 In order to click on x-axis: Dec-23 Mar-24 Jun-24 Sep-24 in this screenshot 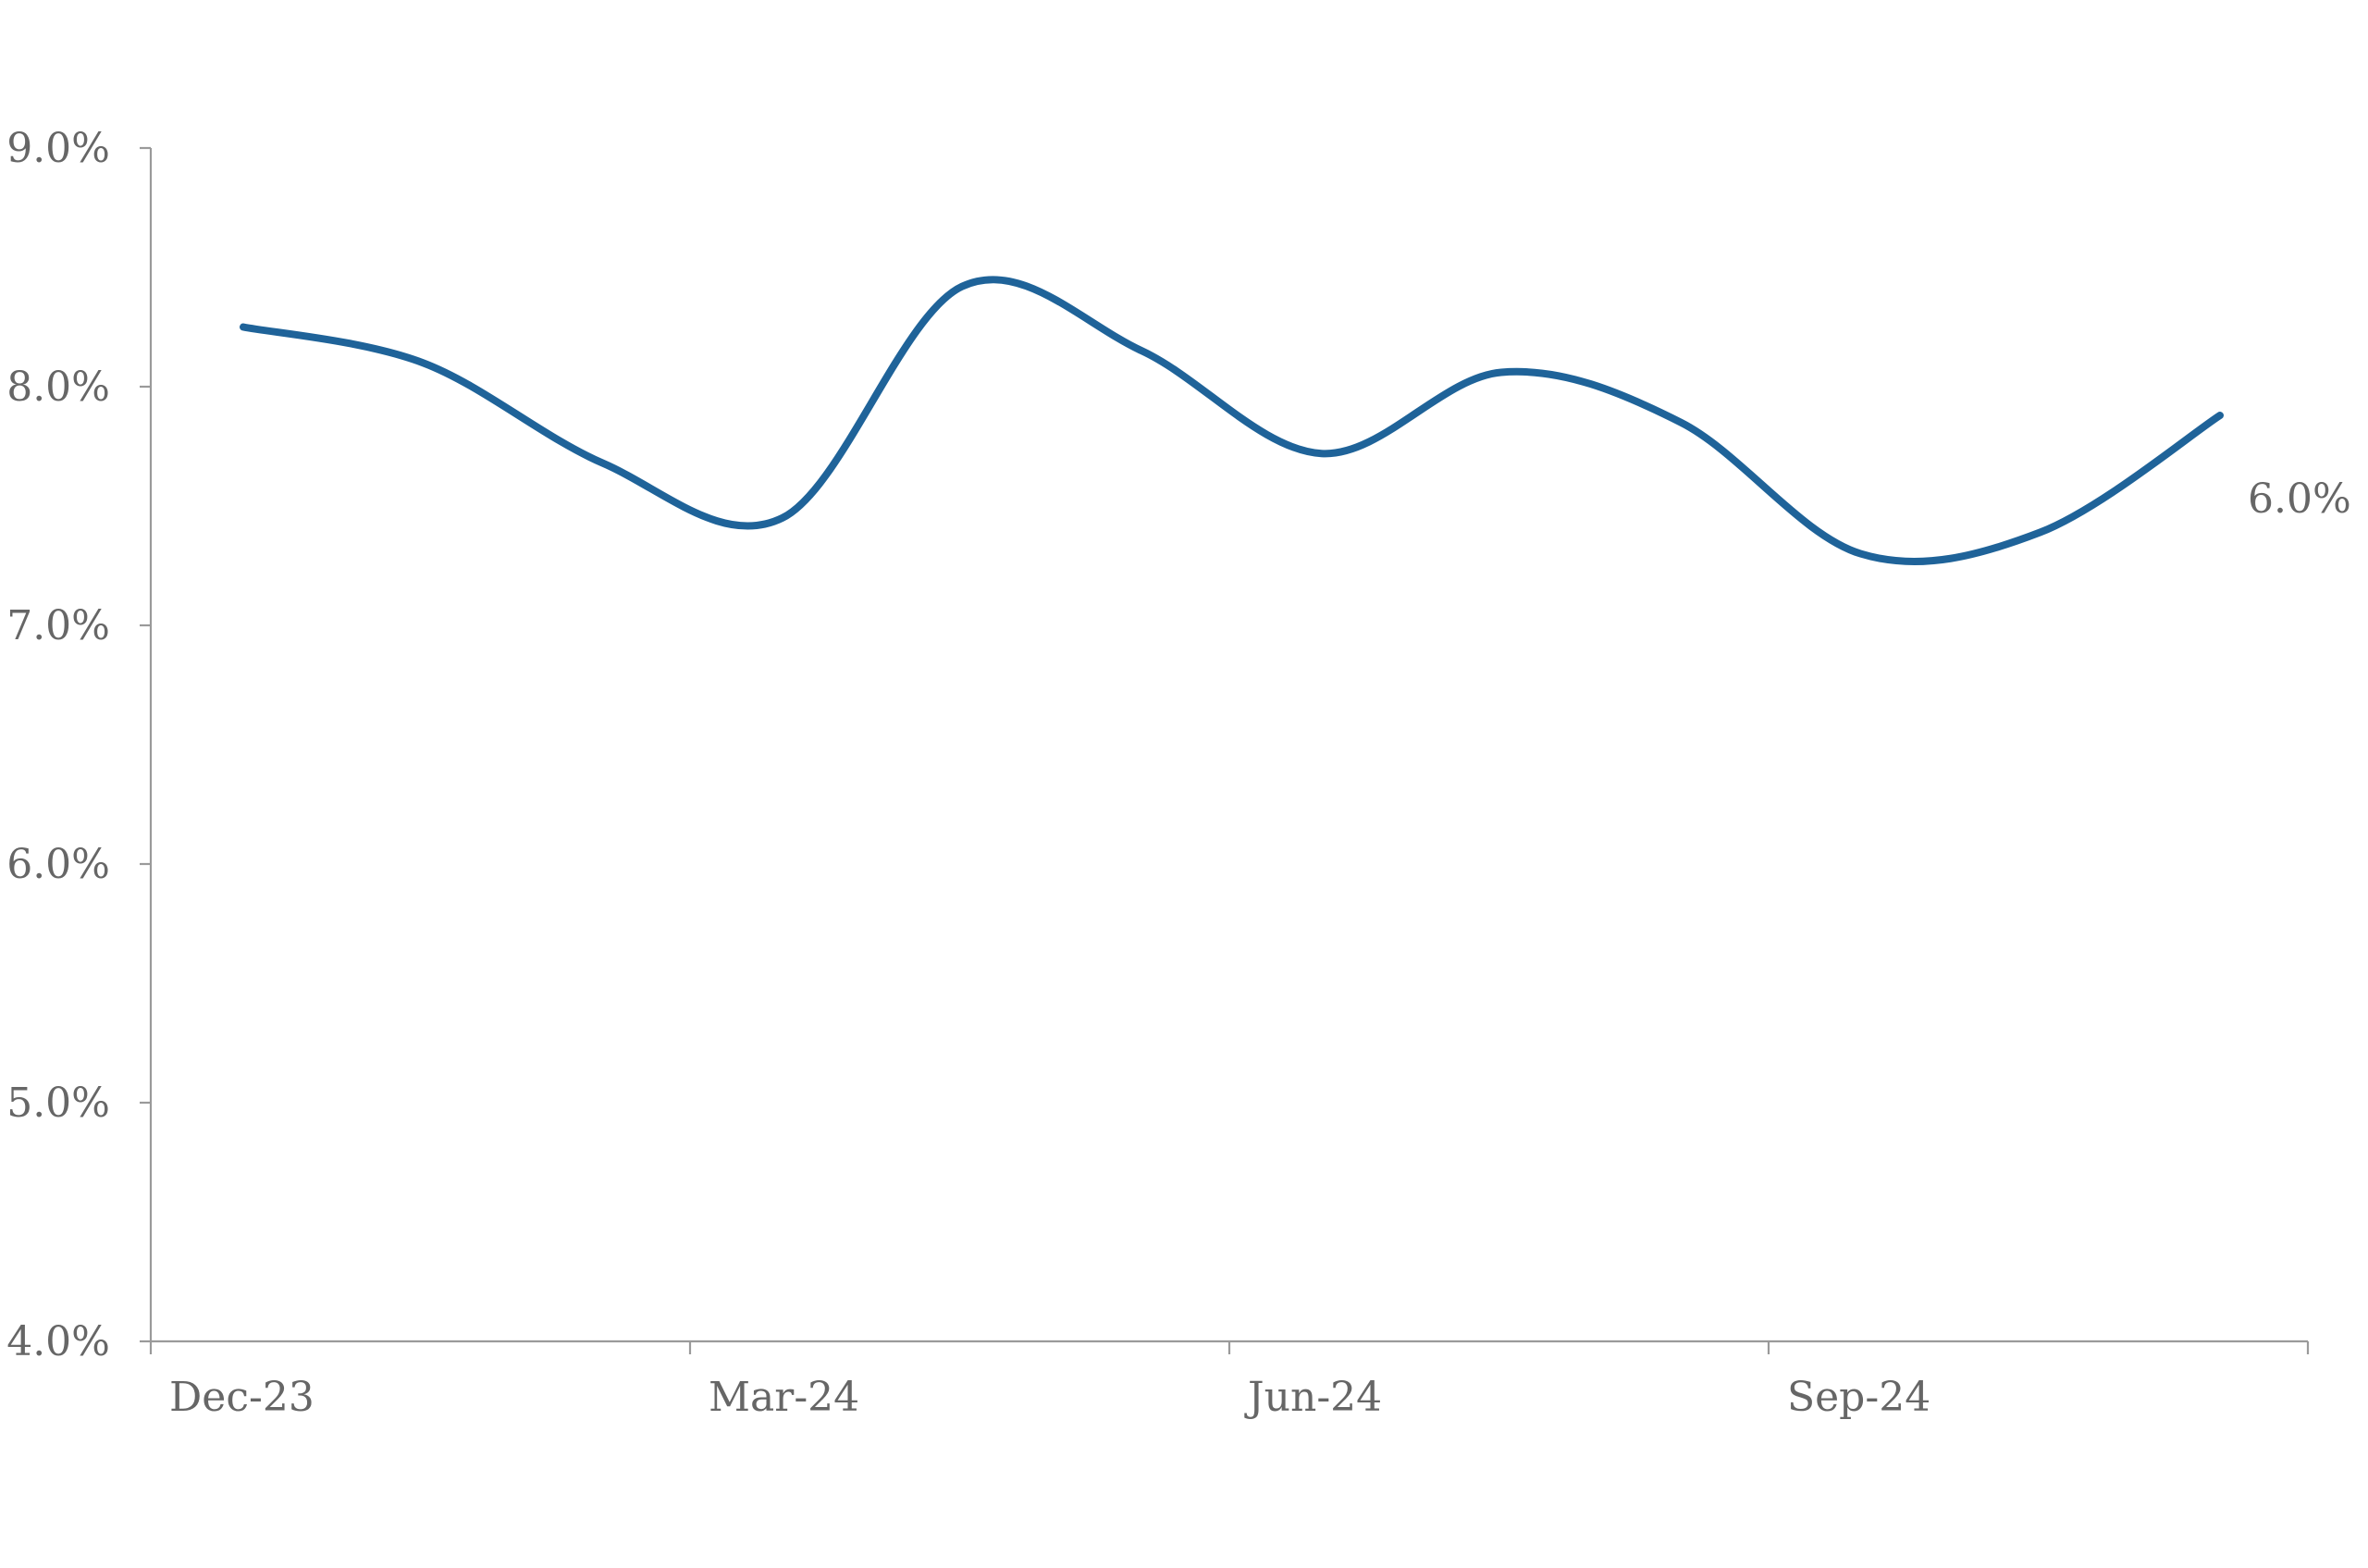, I will do `click(1229, 1380)`.